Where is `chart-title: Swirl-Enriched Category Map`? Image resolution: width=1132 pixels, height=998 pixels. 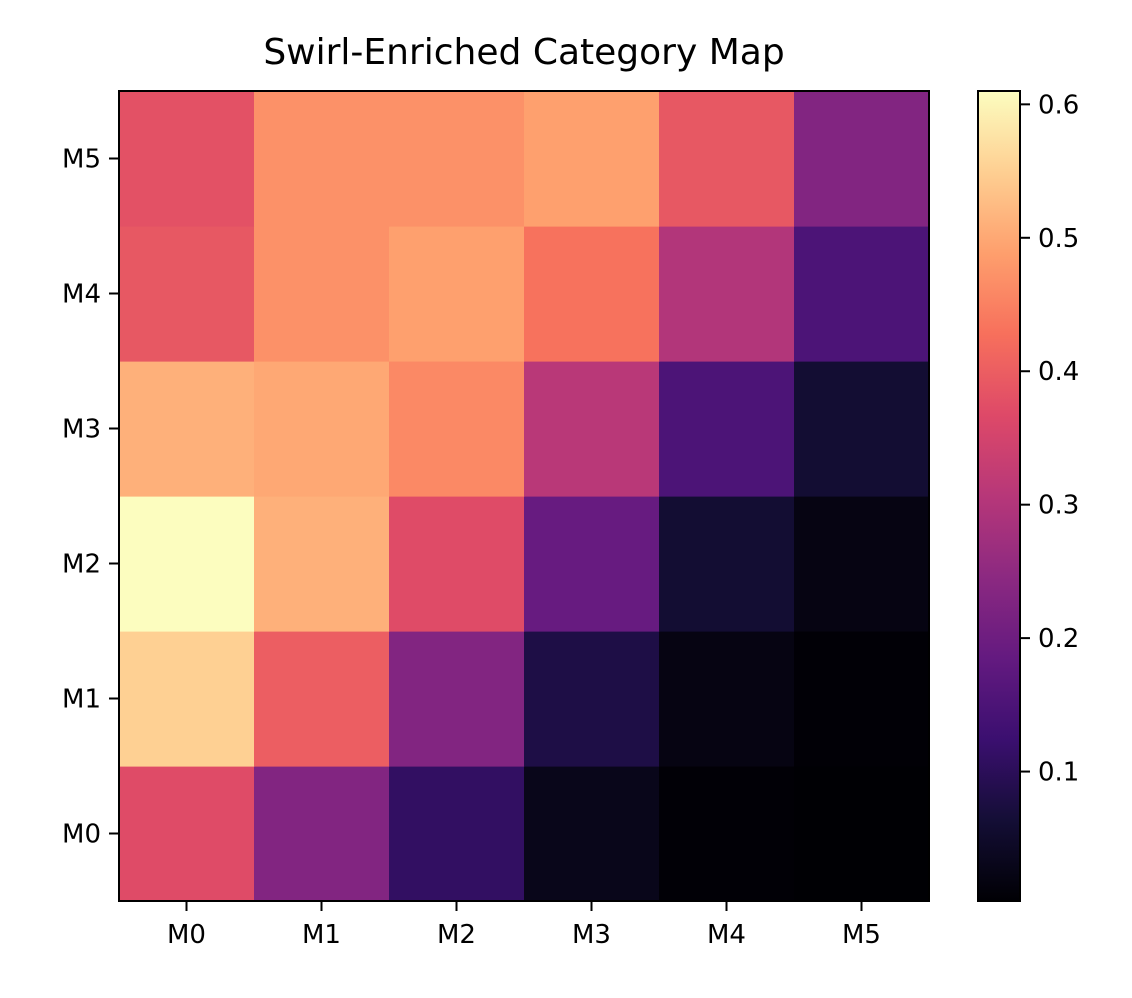
chart-title: Swirl-Enriched Category Map is located at coordinates (523, 52).